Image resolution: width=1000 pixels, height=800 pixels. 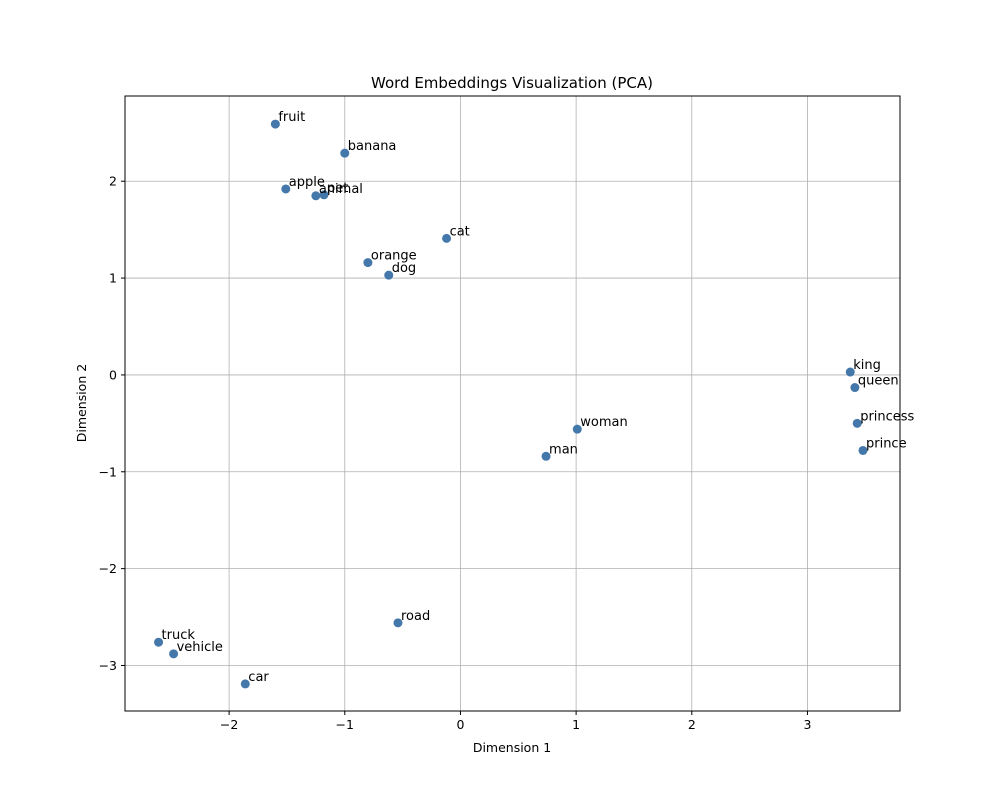 I want to click on point-label: queen, so click(x=878, y=381).